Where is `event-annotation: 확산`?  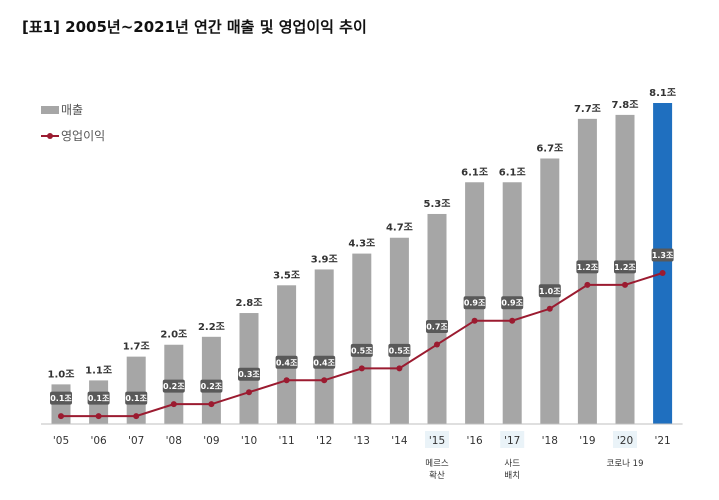 event-annotation: 확산 is located at coordinates (437, 475).